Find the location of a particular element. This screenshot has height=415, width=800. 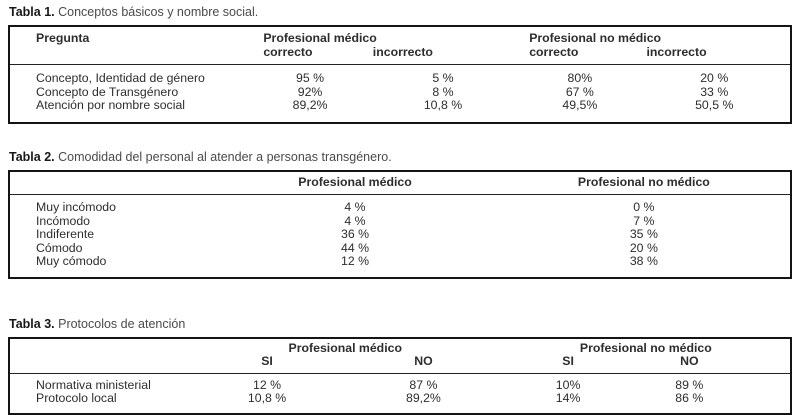

table-row: Muy incómodo 4 % 0 % is located at coordinates (400, 205).